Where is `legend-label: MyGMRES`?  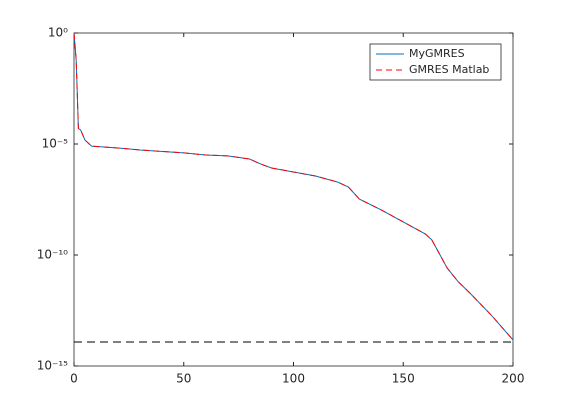
legend-label: MyGMRES is located at coordinates (437, 53).